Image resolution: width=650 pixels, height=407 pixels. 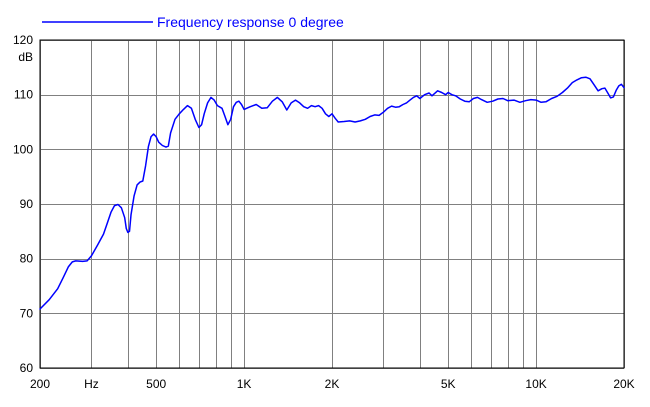 I want to click on y-tick-label: 80, so click(x=27, y=259).